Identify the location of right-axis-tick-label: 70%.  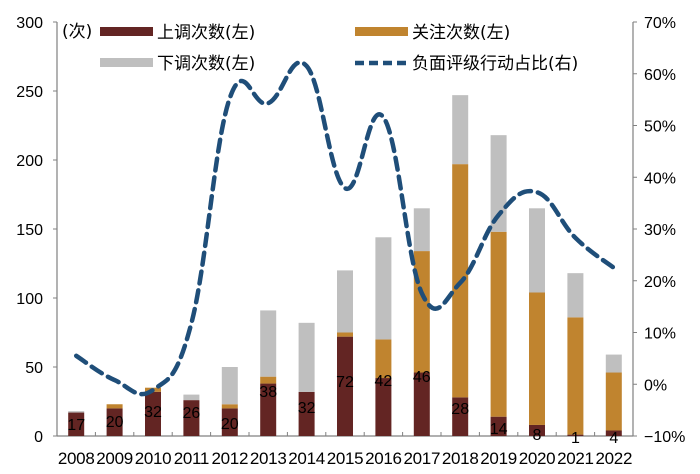
(660, 23).